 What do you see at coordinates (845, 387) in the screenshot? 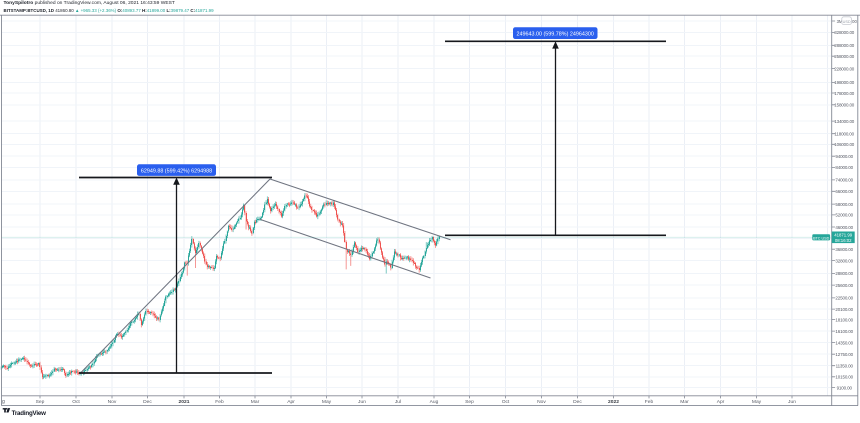
I see `svg-text: 9100.00` at bounding box center [845, 387].